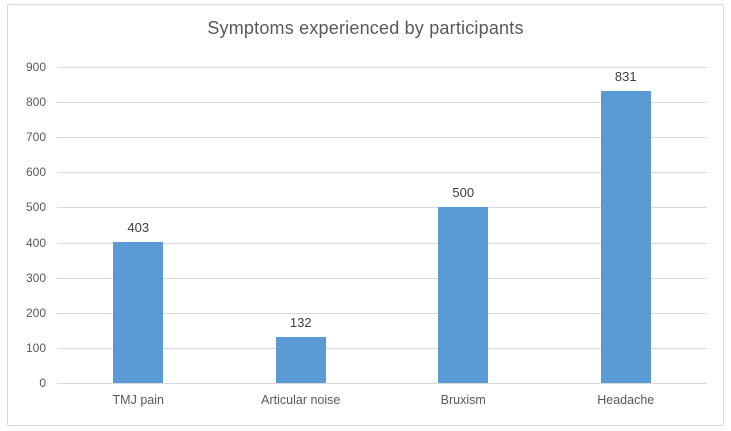 The height and width of the screenshot is (431, 731). What do you see at coordinates (463, 193) in the screenshot?
I see `data-label: 500` at bounding box center [463, 193].